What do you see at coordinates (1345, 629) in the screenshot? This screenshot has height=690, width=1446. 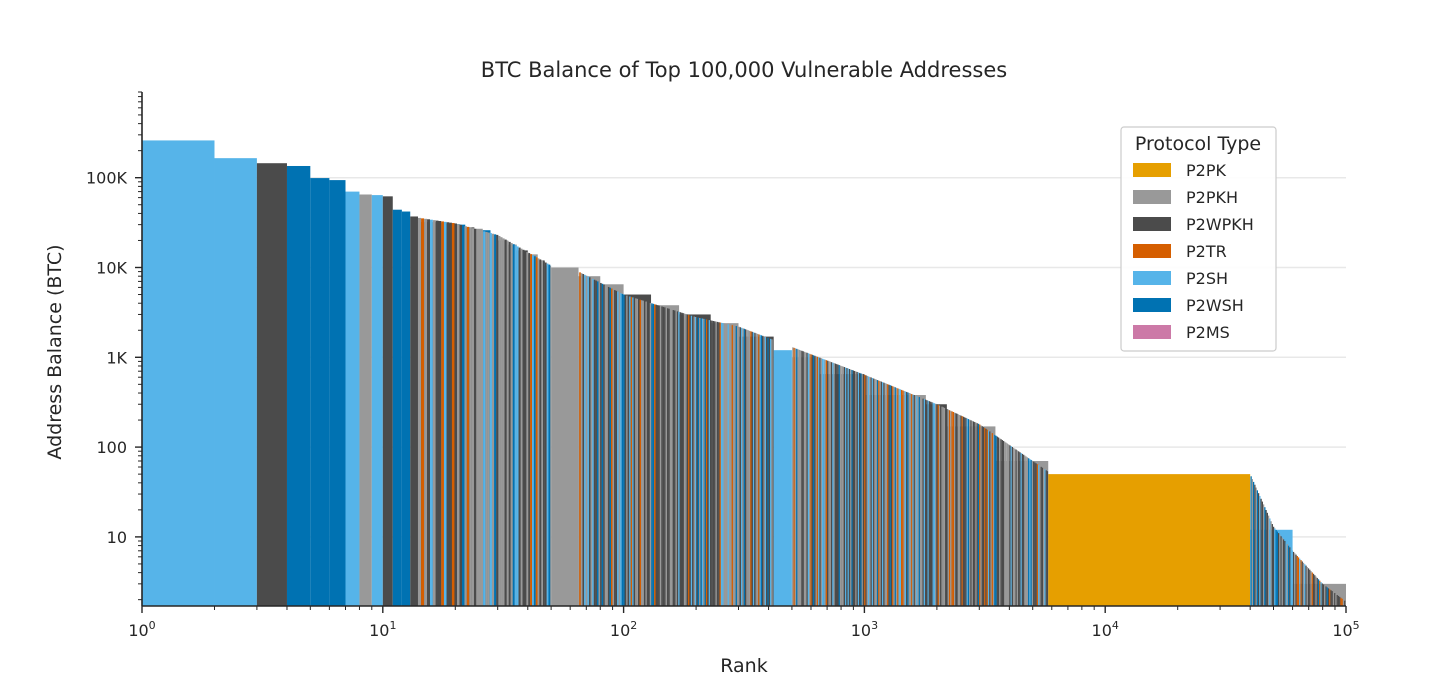 I see `x-tick-label: 105` at bounding box center [1345, 629].